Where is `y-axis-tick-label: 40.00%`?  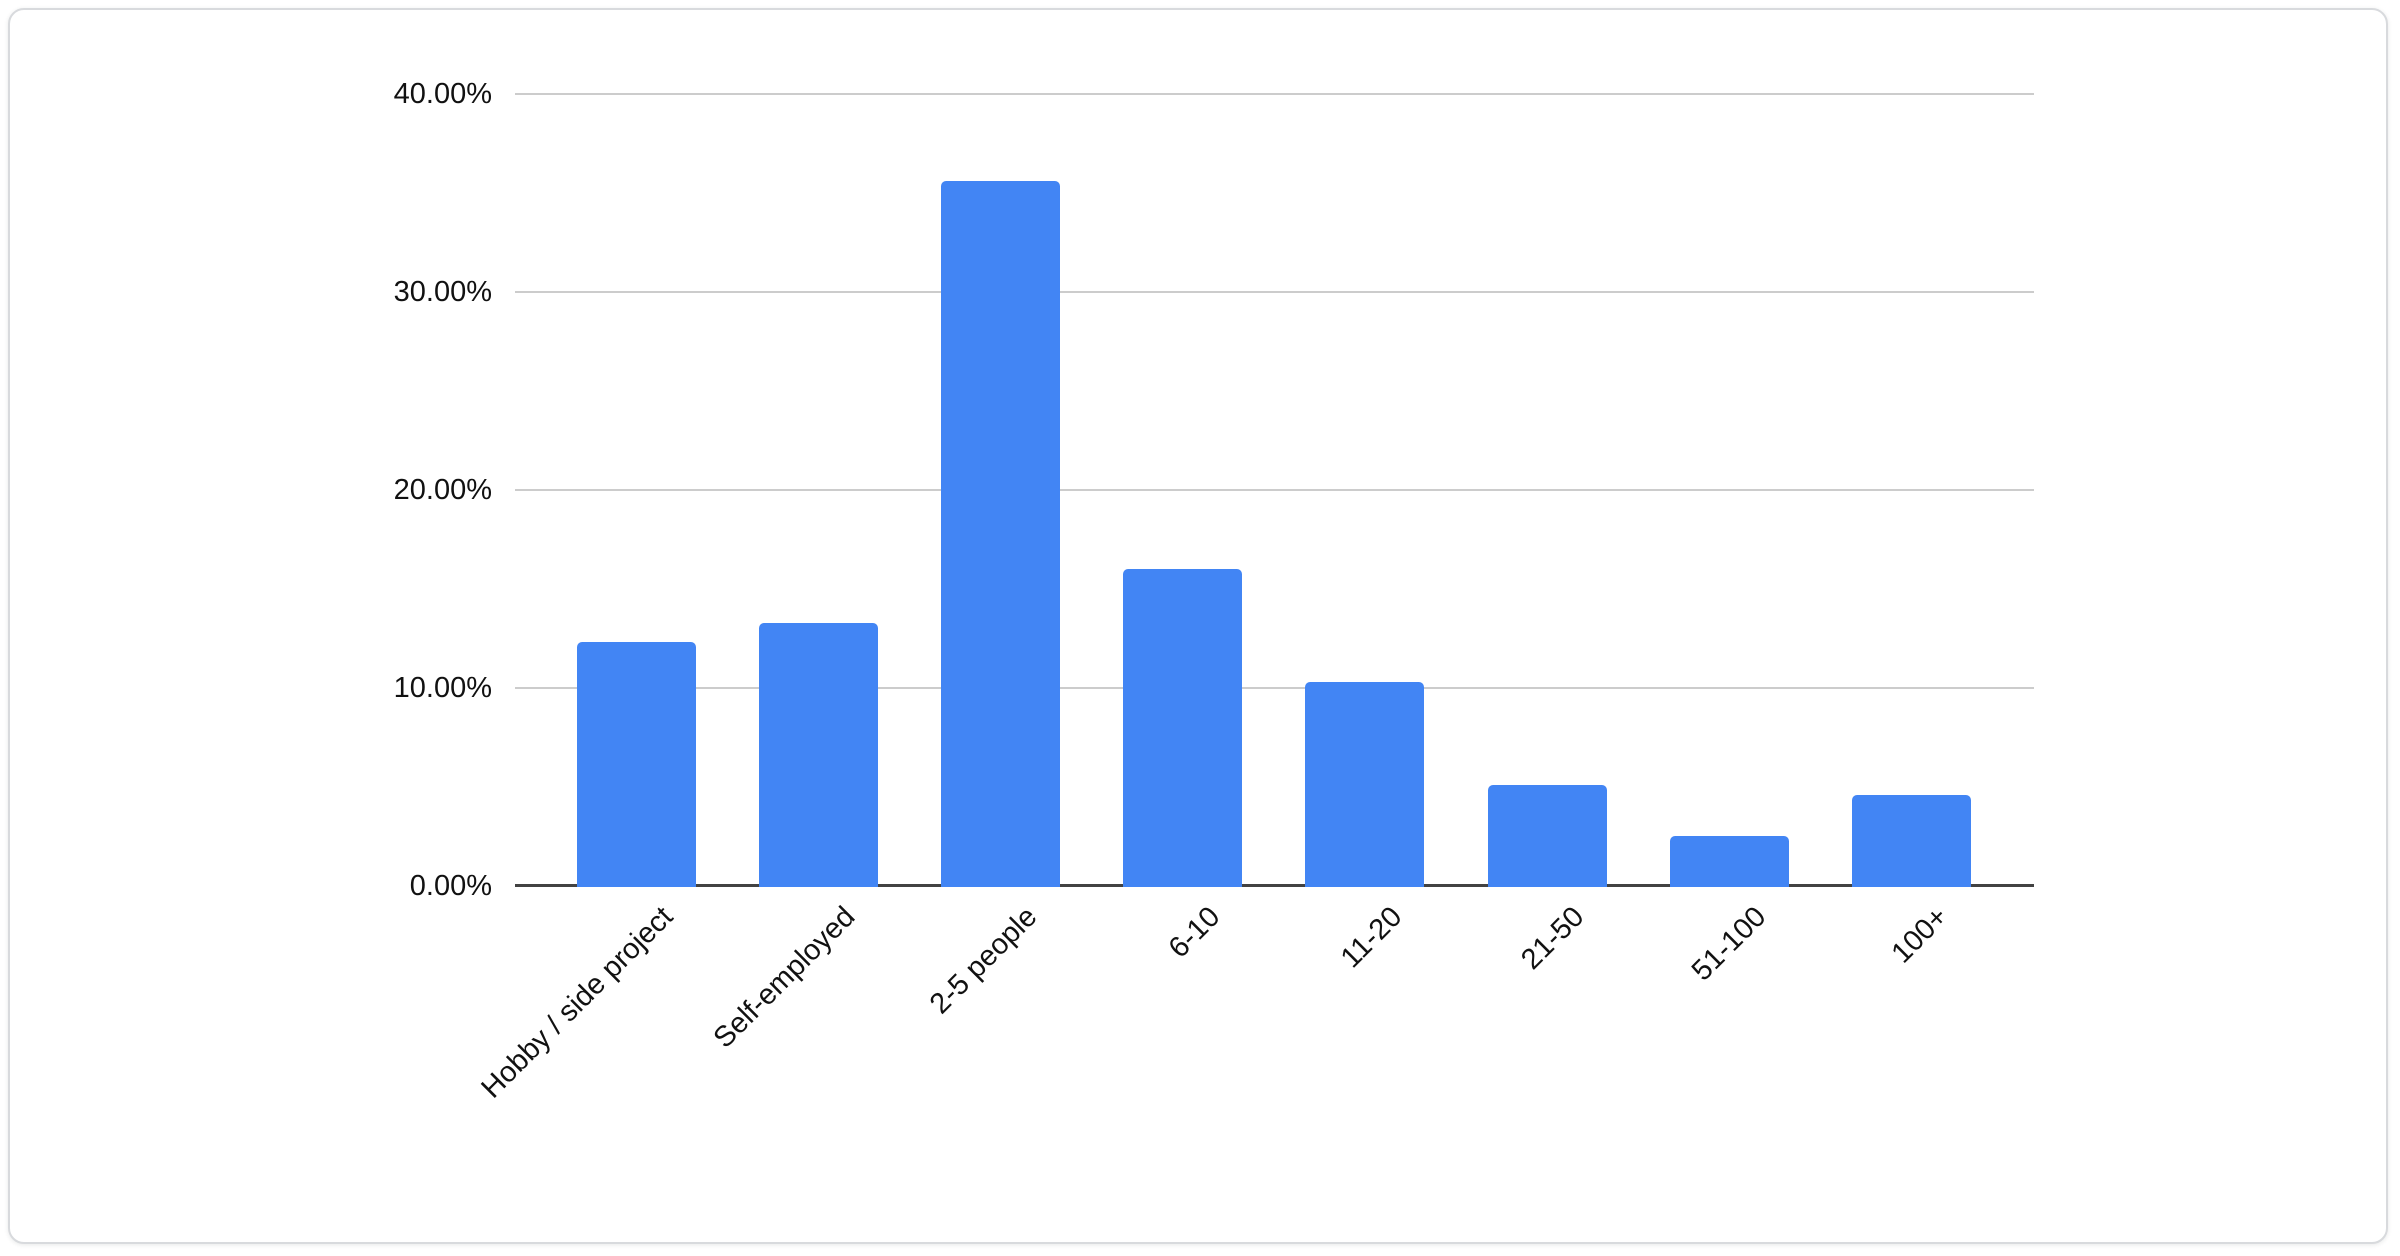
y-axis-tick-label: 40.00% is located at coordinates (442, 94).